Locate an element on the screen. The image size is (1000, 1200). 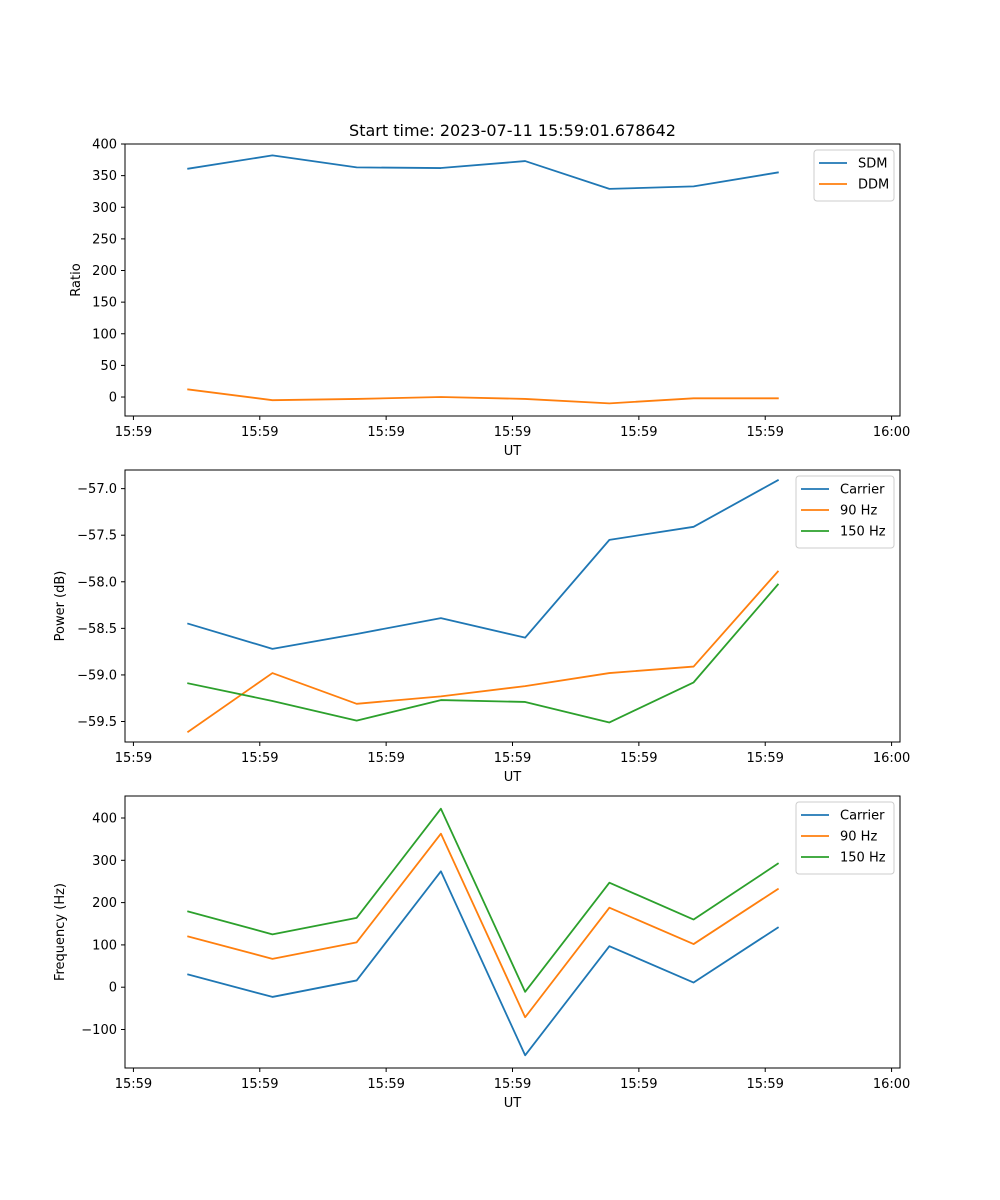
ratio-y-tick-label: 250 is located at coordinates (104, 239).